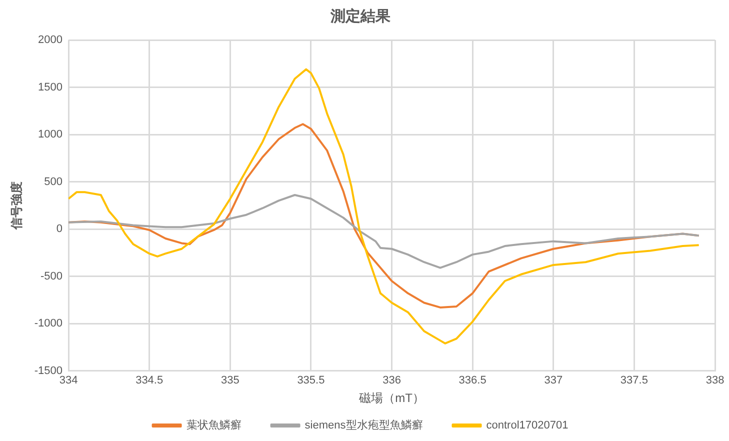 This screenshot has height=441, width=729. I want to click on x-tick-label: 336, so click(391, 380).